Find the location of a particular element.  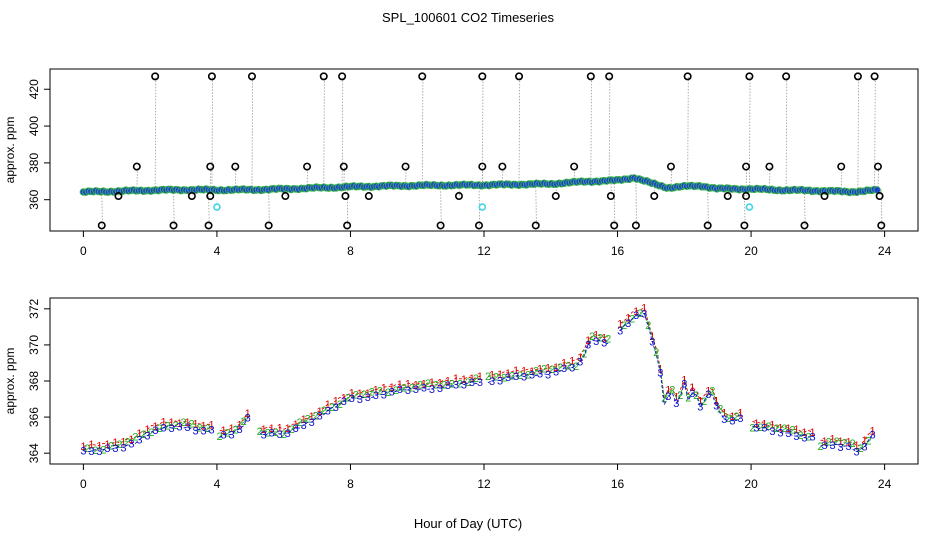

bottom-x-tick-label: 12 is located at coordinates (484, 484).